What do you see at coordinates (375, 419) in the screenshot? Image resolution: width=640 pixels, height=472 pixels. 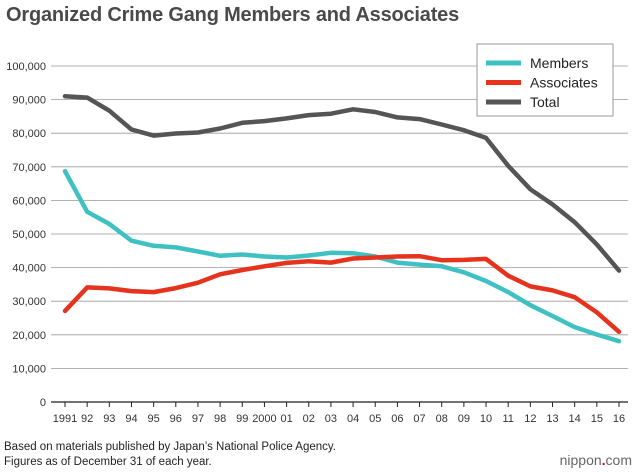 I see `x-tick-label: 05` at bounding box center [375, 419].